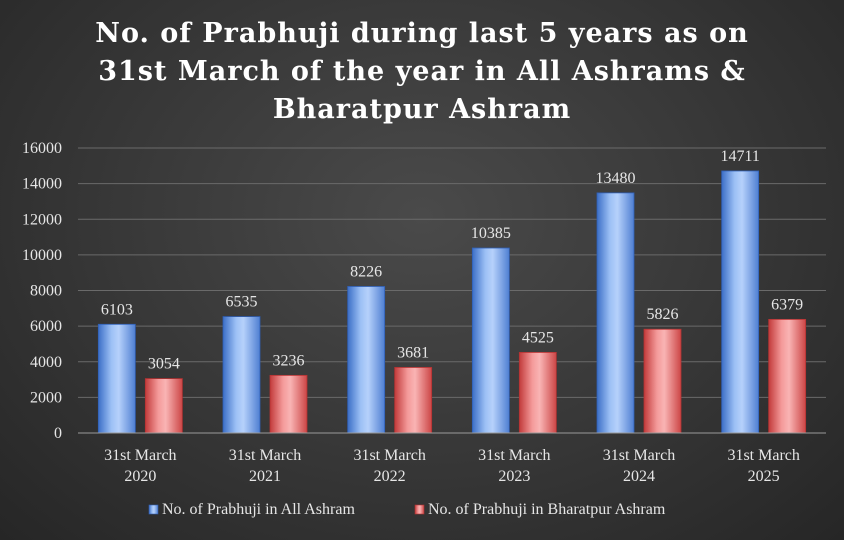 Image resolution: width=844 pixels, height=540 pixels. What do you see at coordinates (242, 302) in the screenshot?
I see `data-label: 6535` at bounding box center [242, 302].